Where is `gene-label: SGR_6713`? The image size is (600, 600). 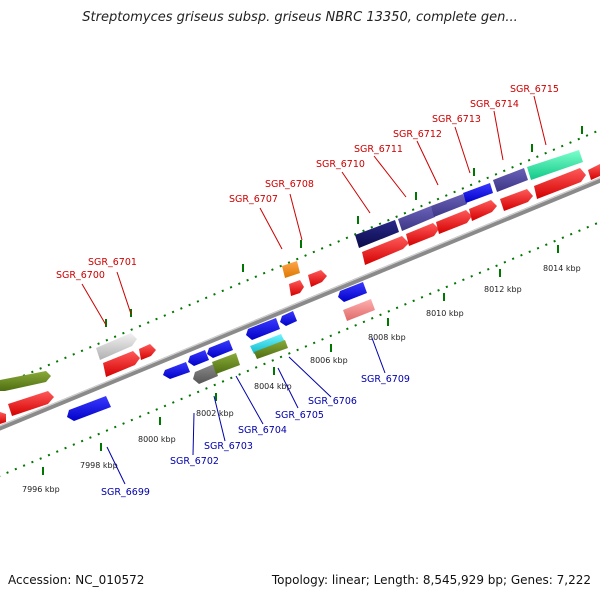
gene-label: SGR_6713 is located at coordinates (456, 119).